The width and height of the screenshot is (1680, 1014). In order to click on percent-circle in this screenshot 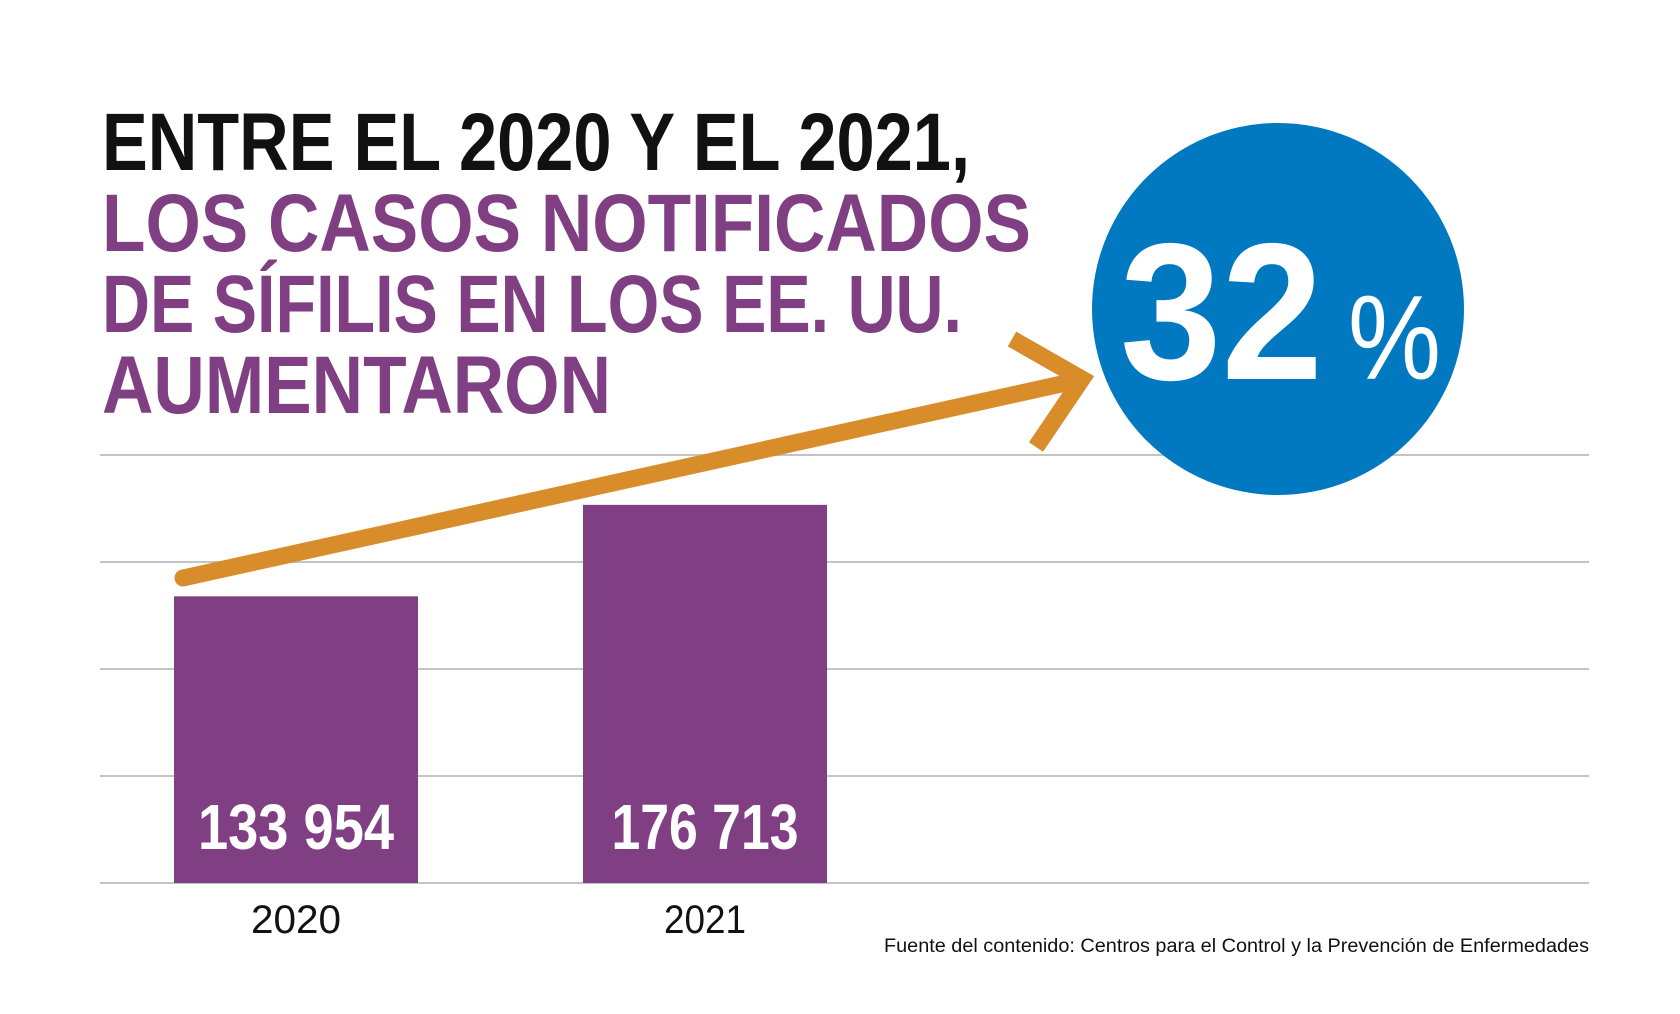, I will do `click(1278, 309)`.